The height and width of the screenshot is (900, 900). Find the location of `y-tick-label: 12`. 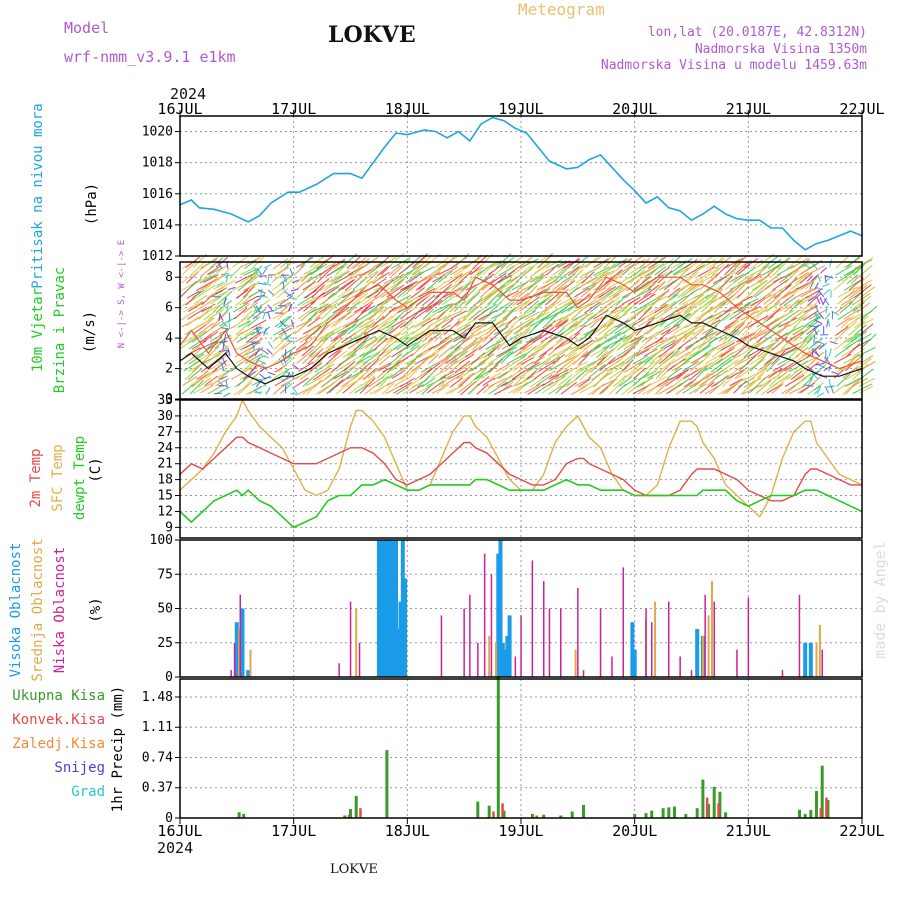

y-tick-label: 12 is located at coordinates (165, 511).